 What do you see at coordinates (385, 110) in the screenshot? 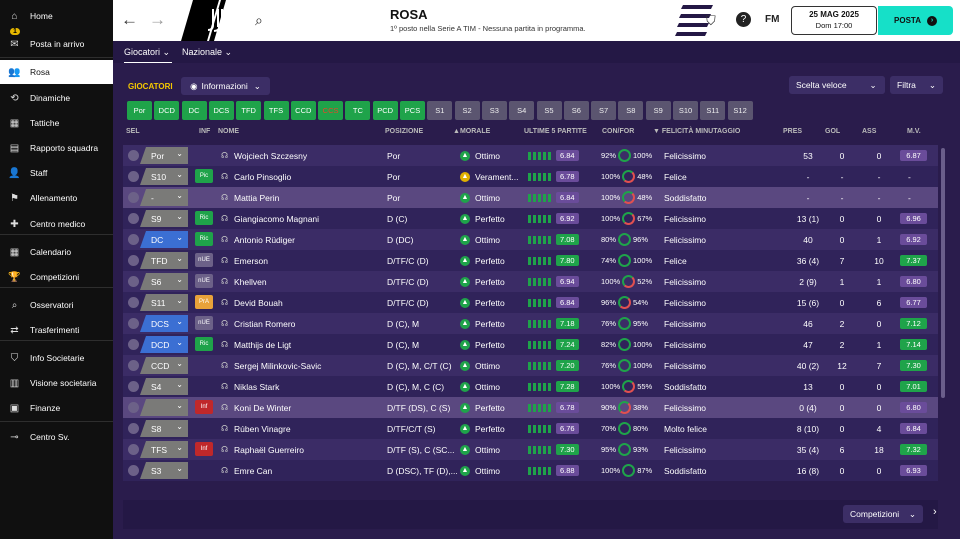
I see `filter-pcd: PCD` at bounding box center [385, 110].